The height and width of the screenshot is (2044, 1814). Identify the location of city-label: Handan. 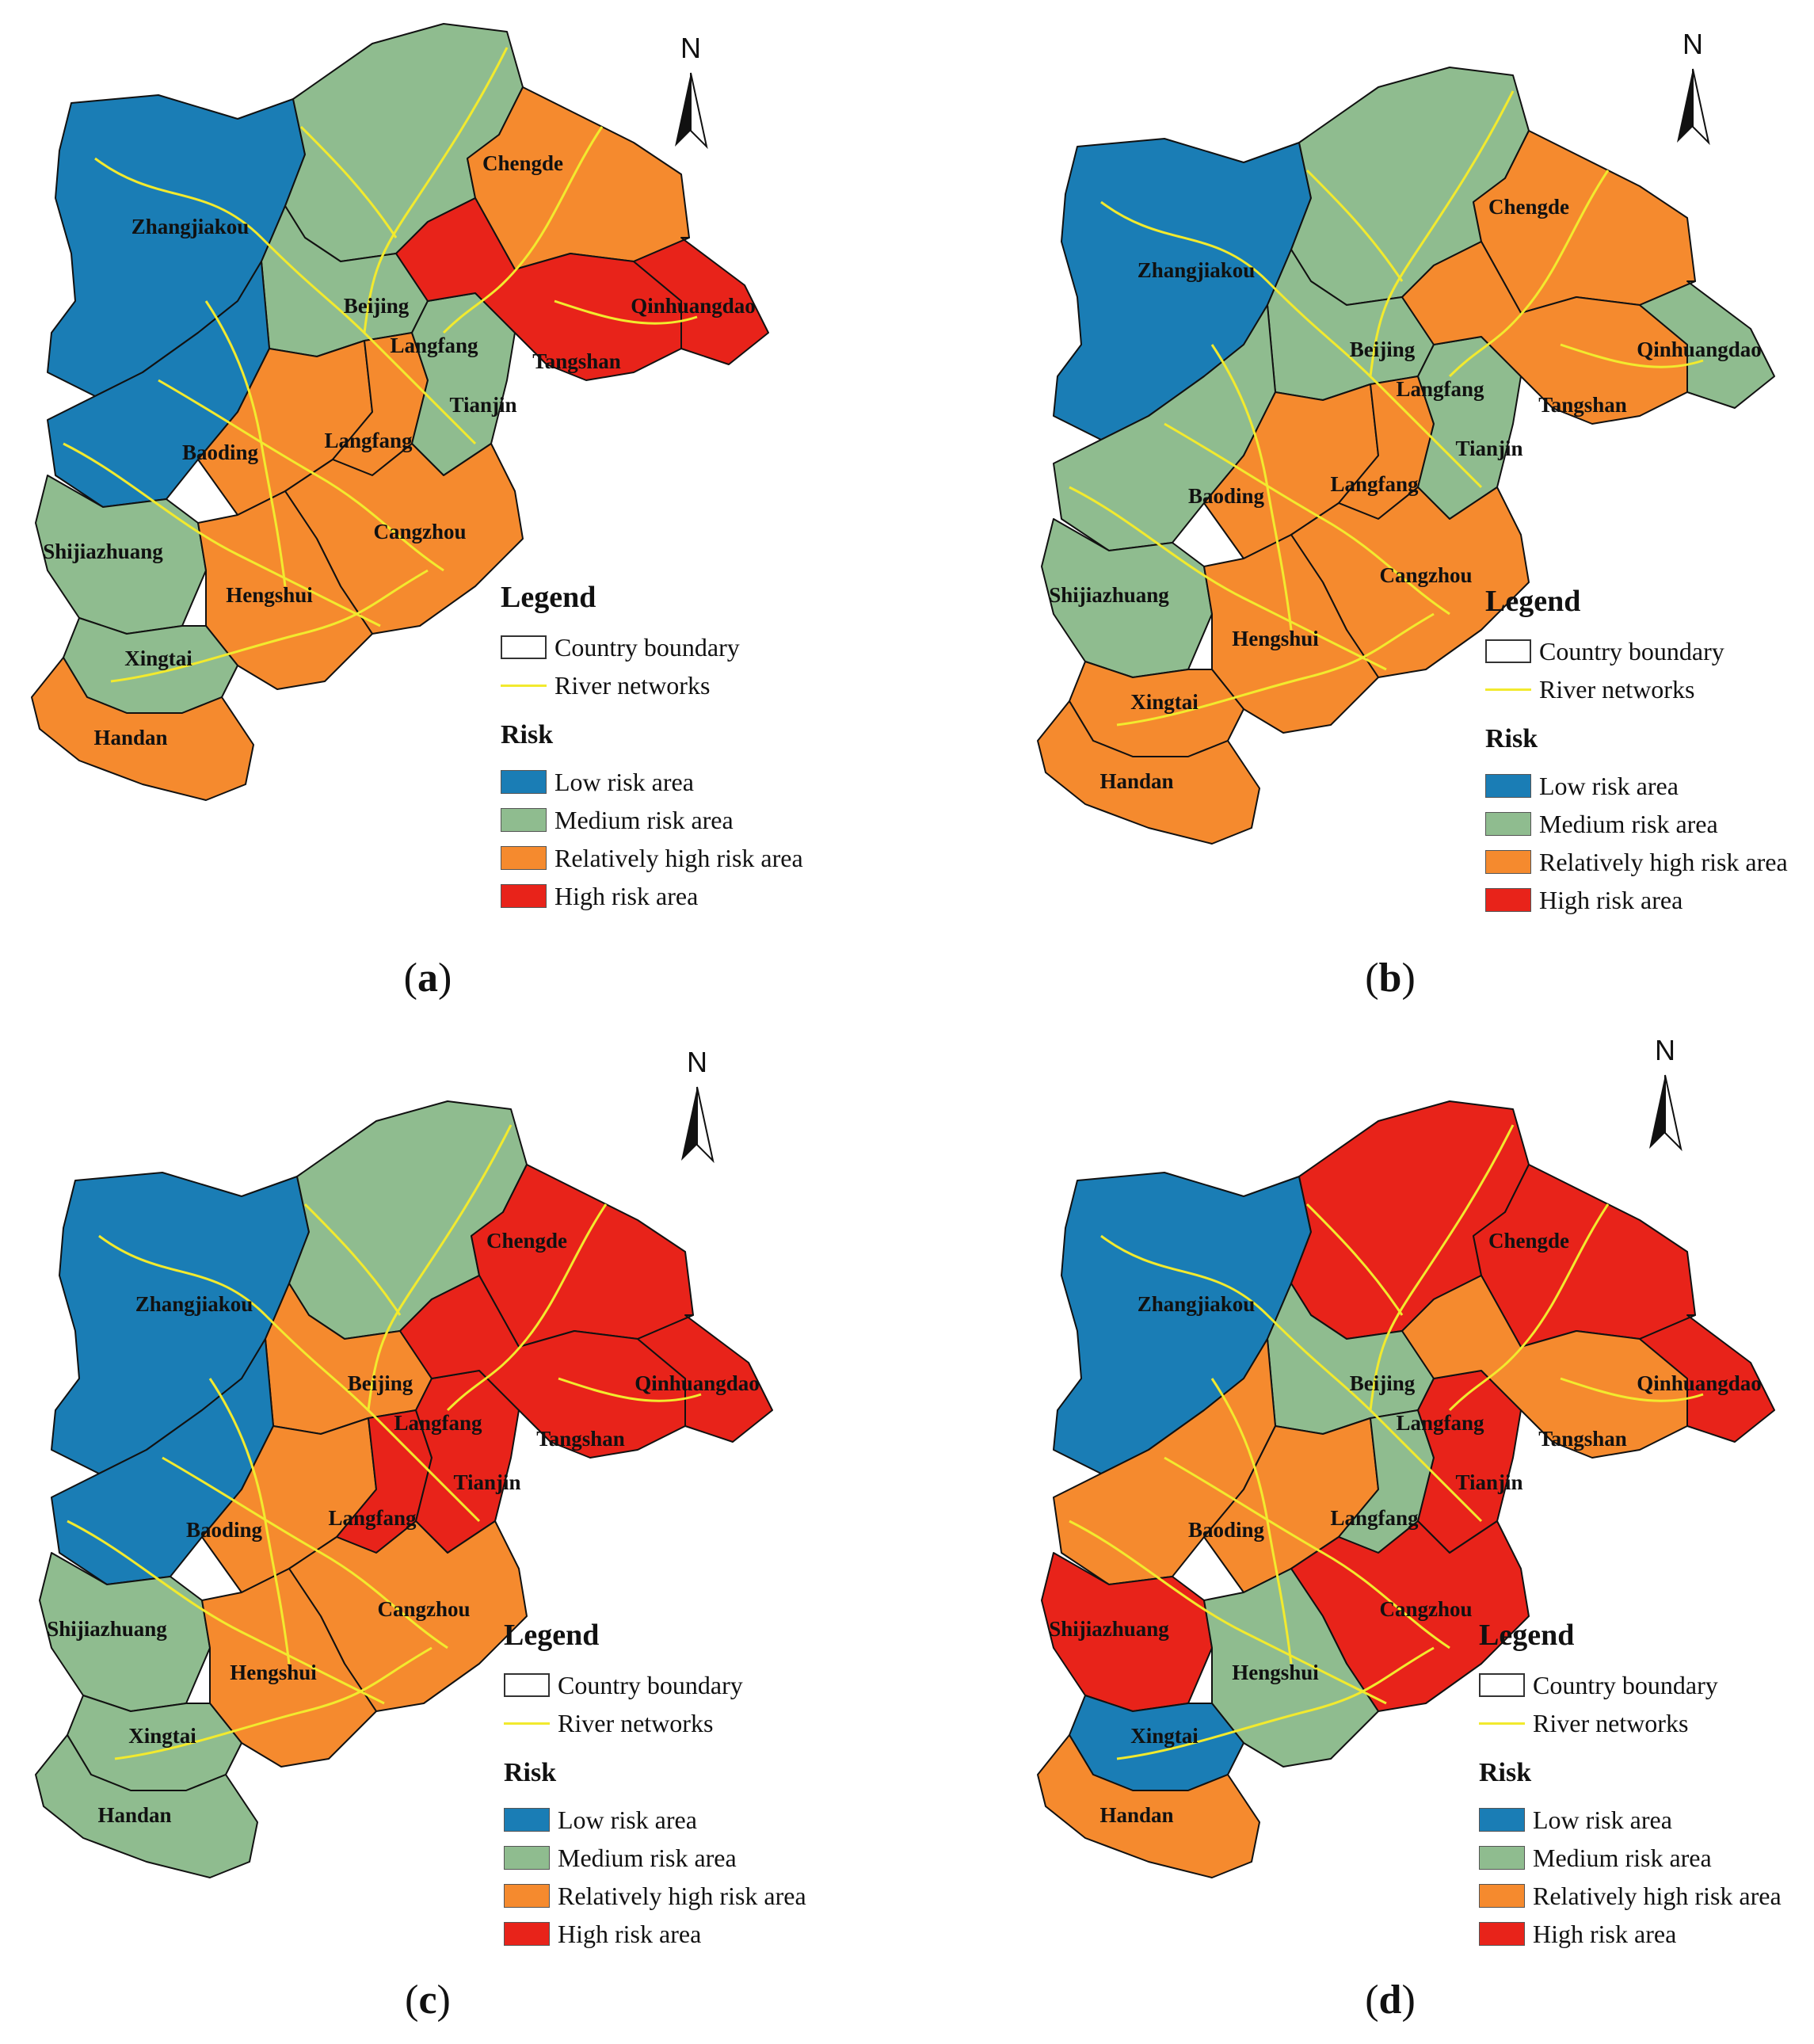
(1136, 781).